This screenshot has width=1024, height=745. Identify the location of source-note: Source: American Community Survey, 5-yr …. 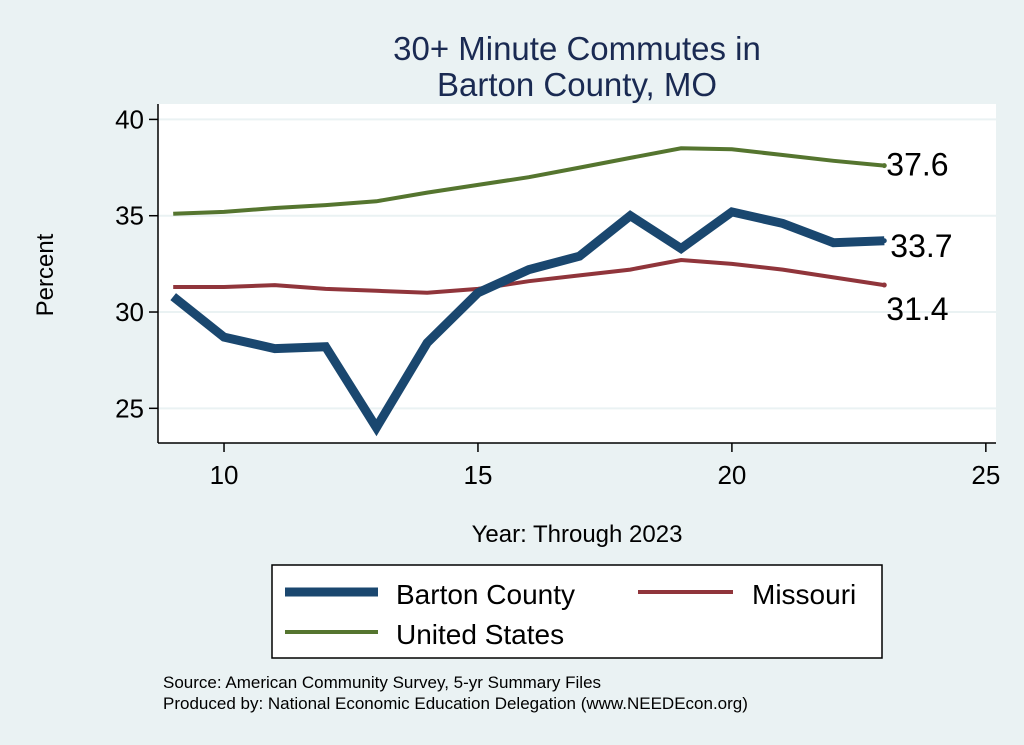
(382, 682).